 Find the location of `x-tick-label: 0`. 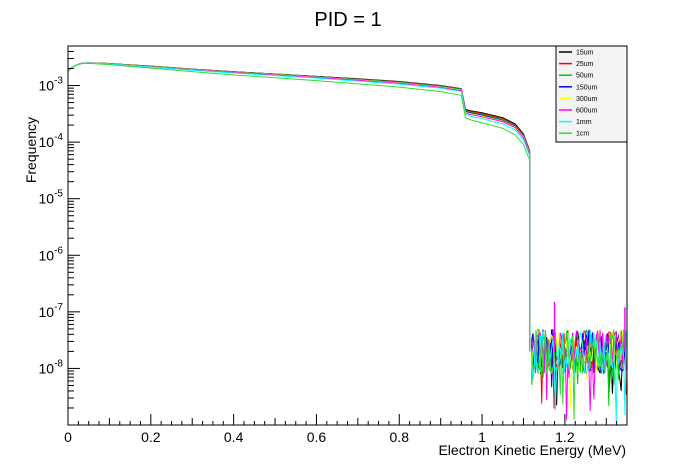

x-tick-label: 0 is located at coordinates (68, 437).